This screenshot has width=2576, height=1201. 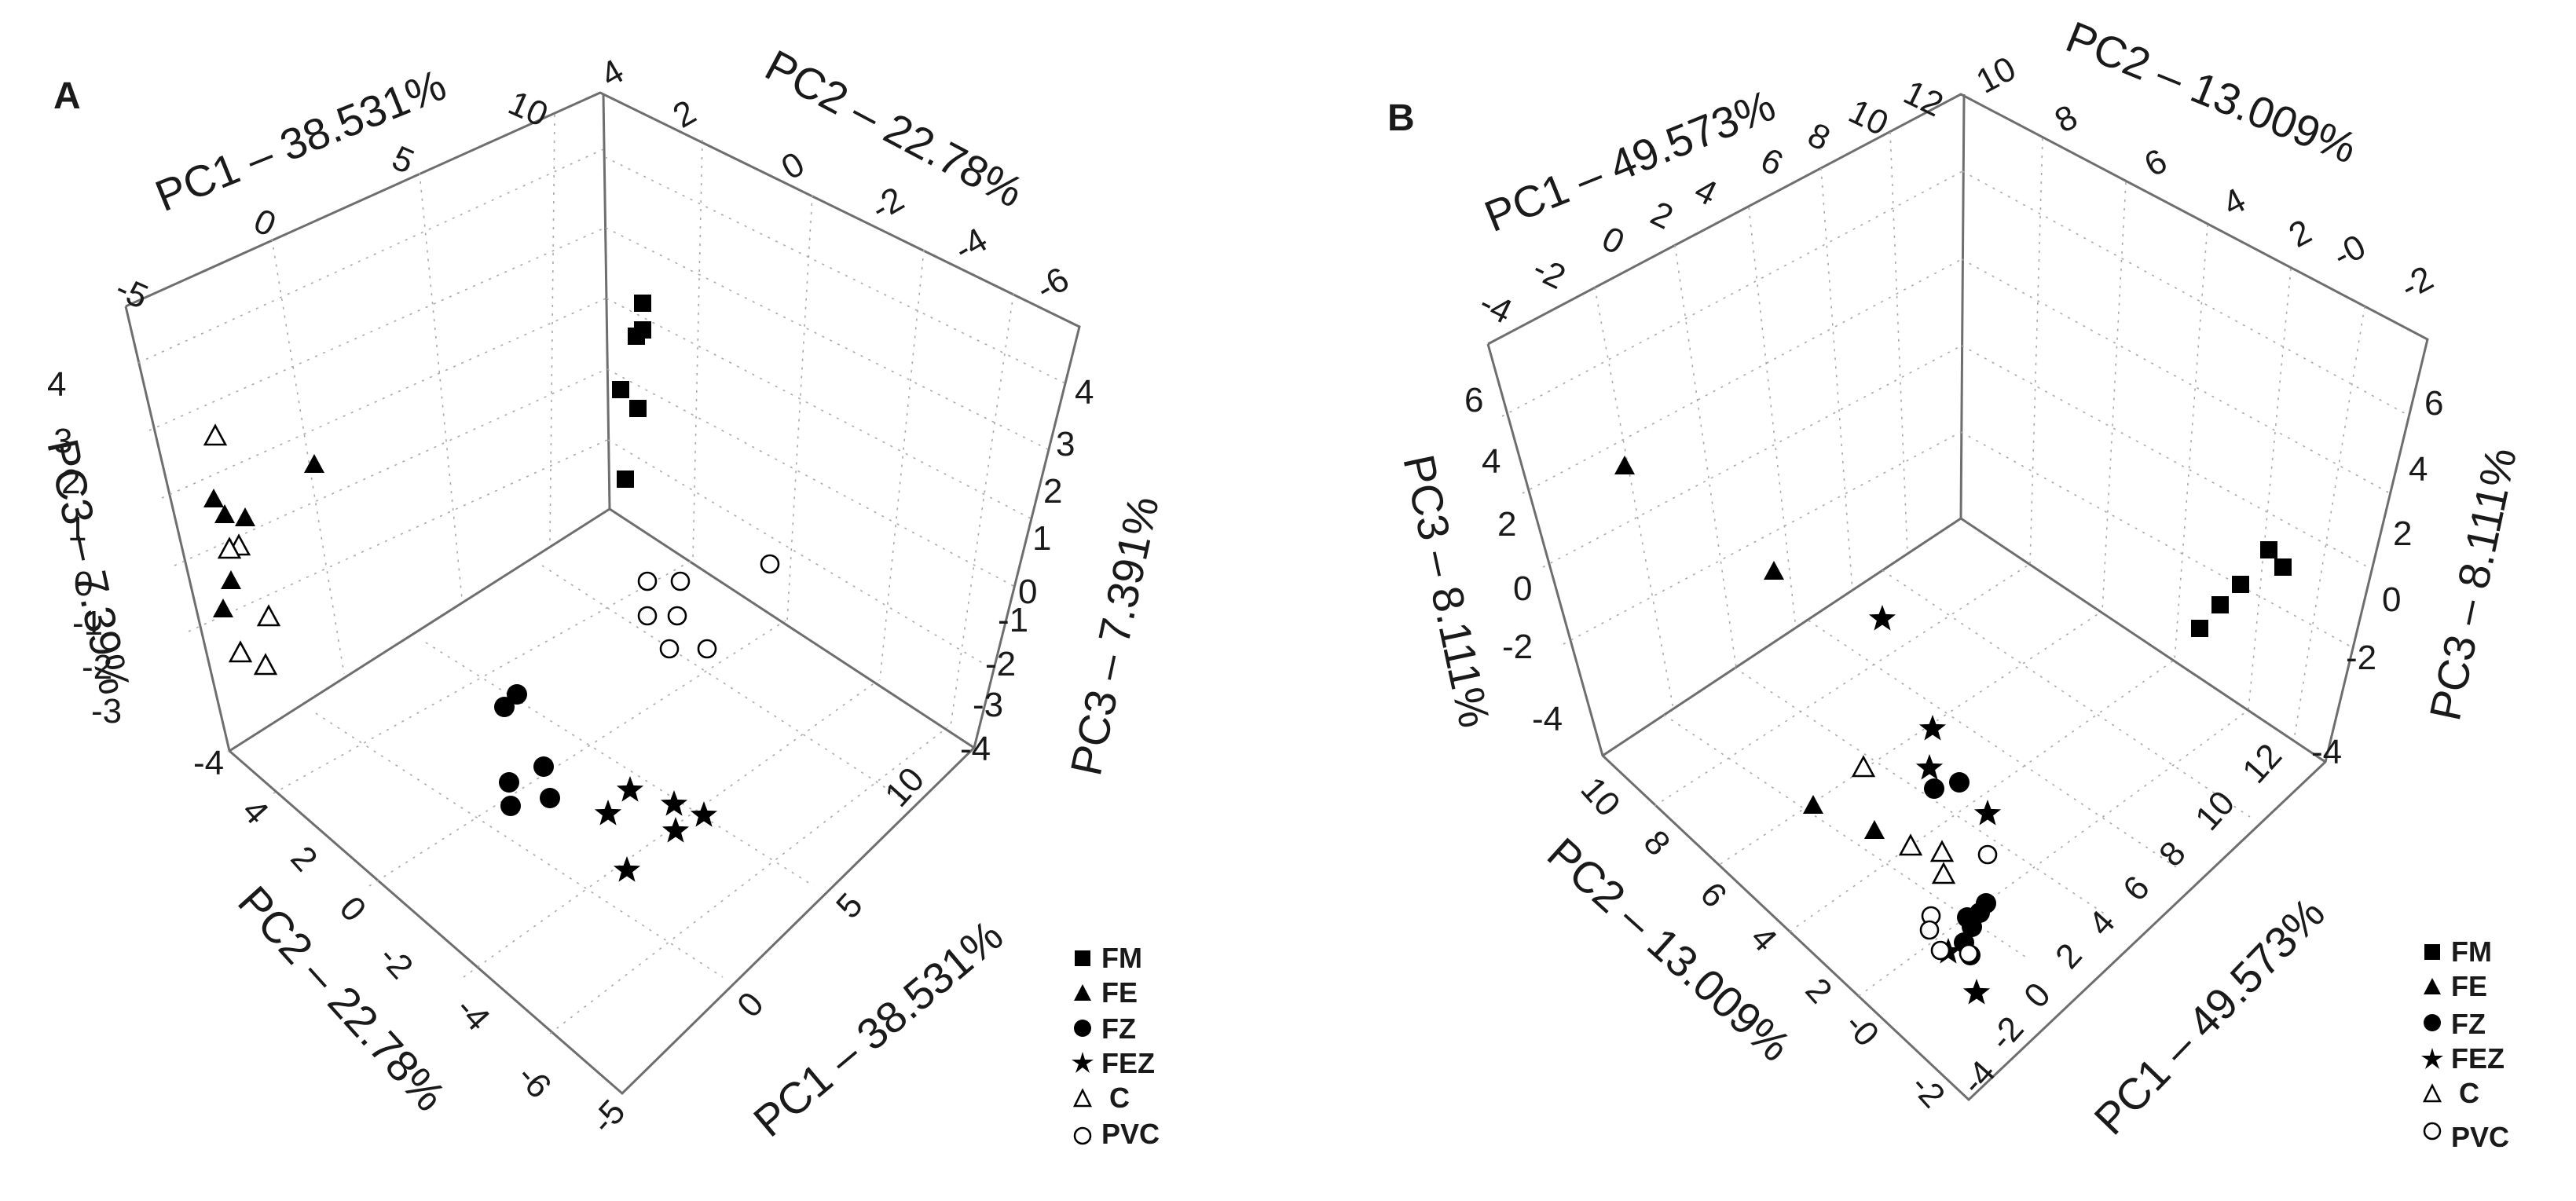 What do you see at coordinates (792, 628) in the screenshot?
I see `panel-a-back-edge-right` at bounding box center [792, 628].